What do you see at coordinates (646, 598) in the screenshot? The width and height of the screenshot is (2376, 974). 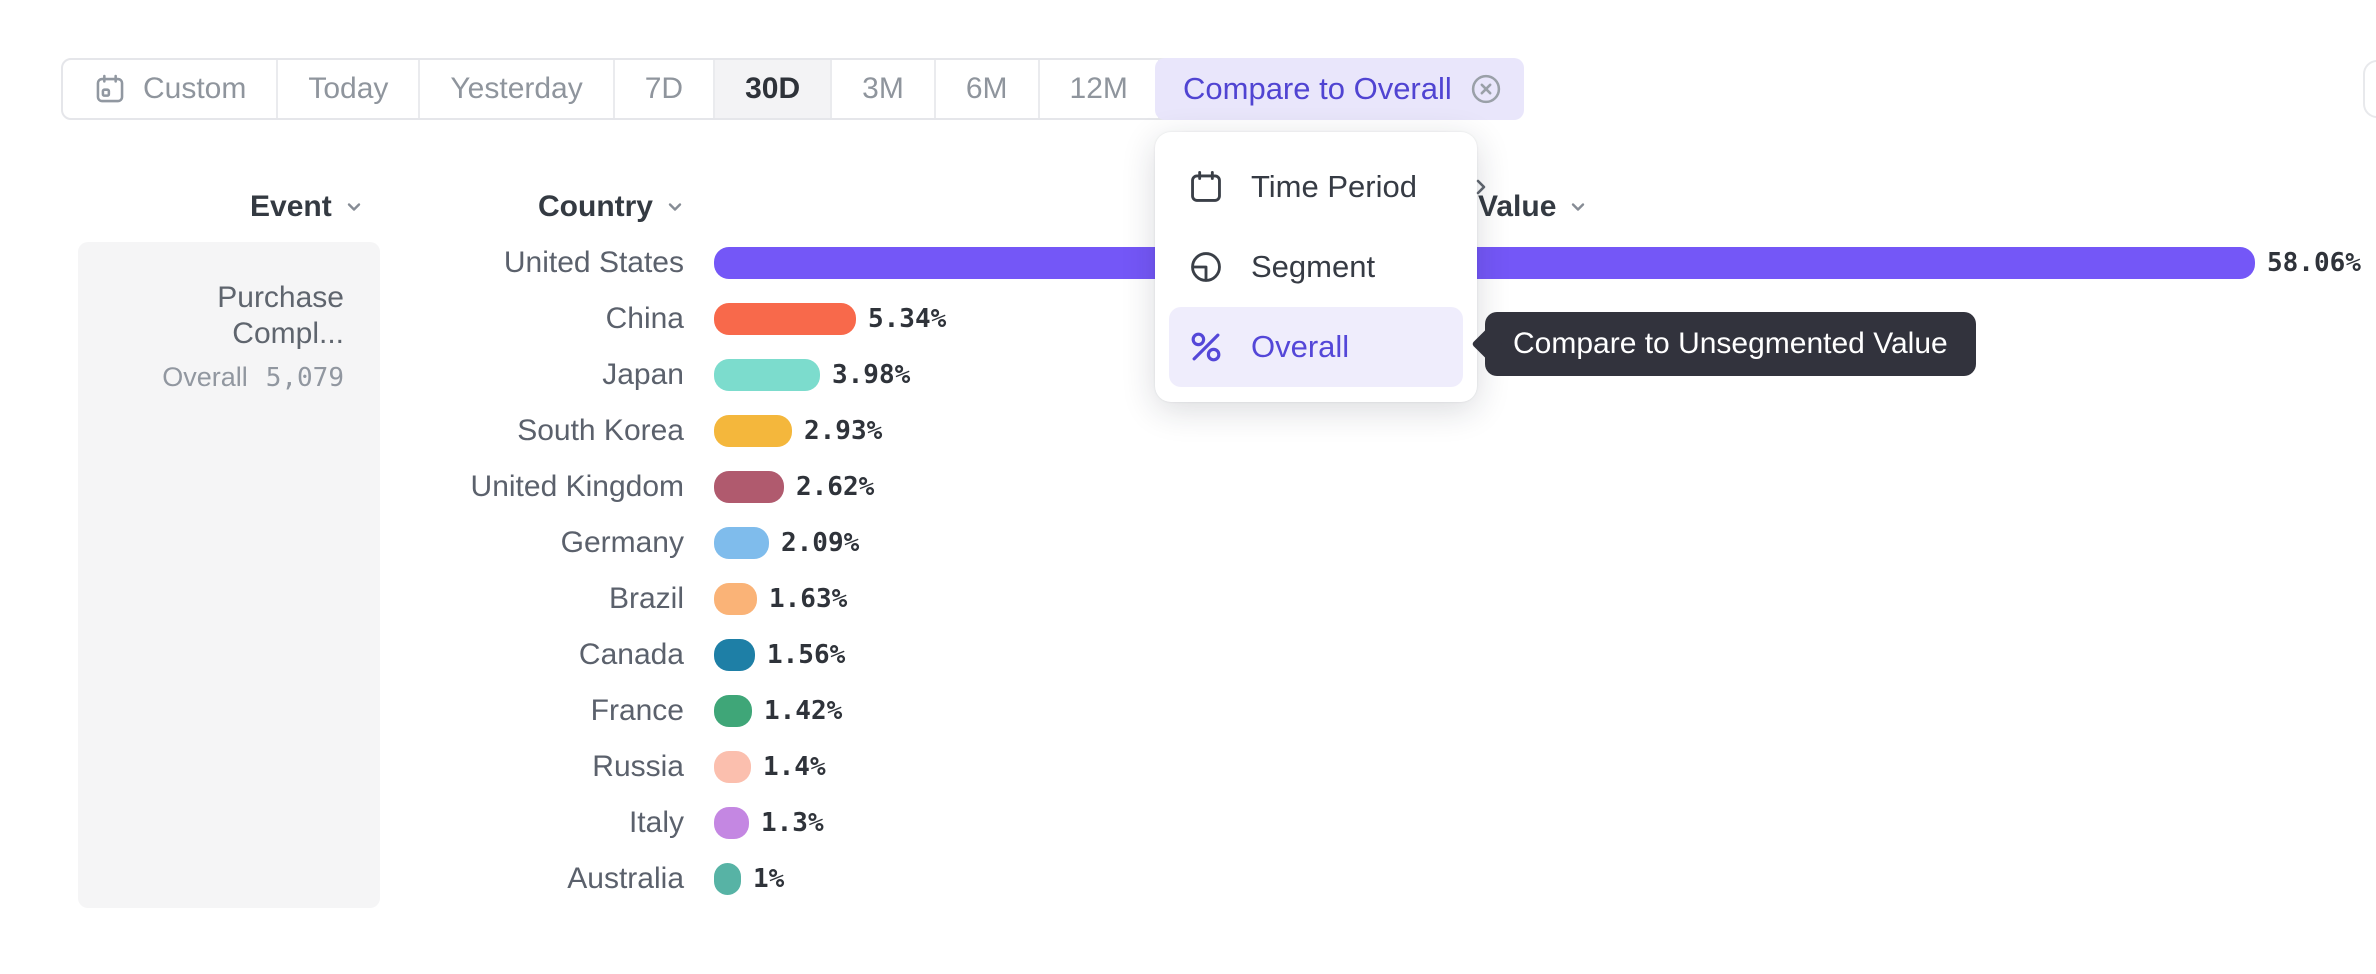 I see `country-label: Brazil` at bounding box center [646, 598].